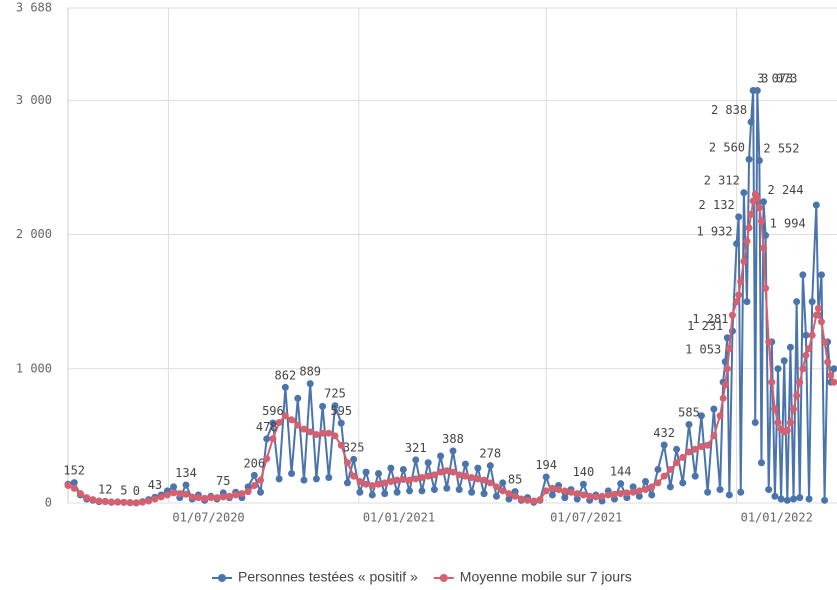  I want to click on x-tick-label: 01/01/2021, so click(399, 518).